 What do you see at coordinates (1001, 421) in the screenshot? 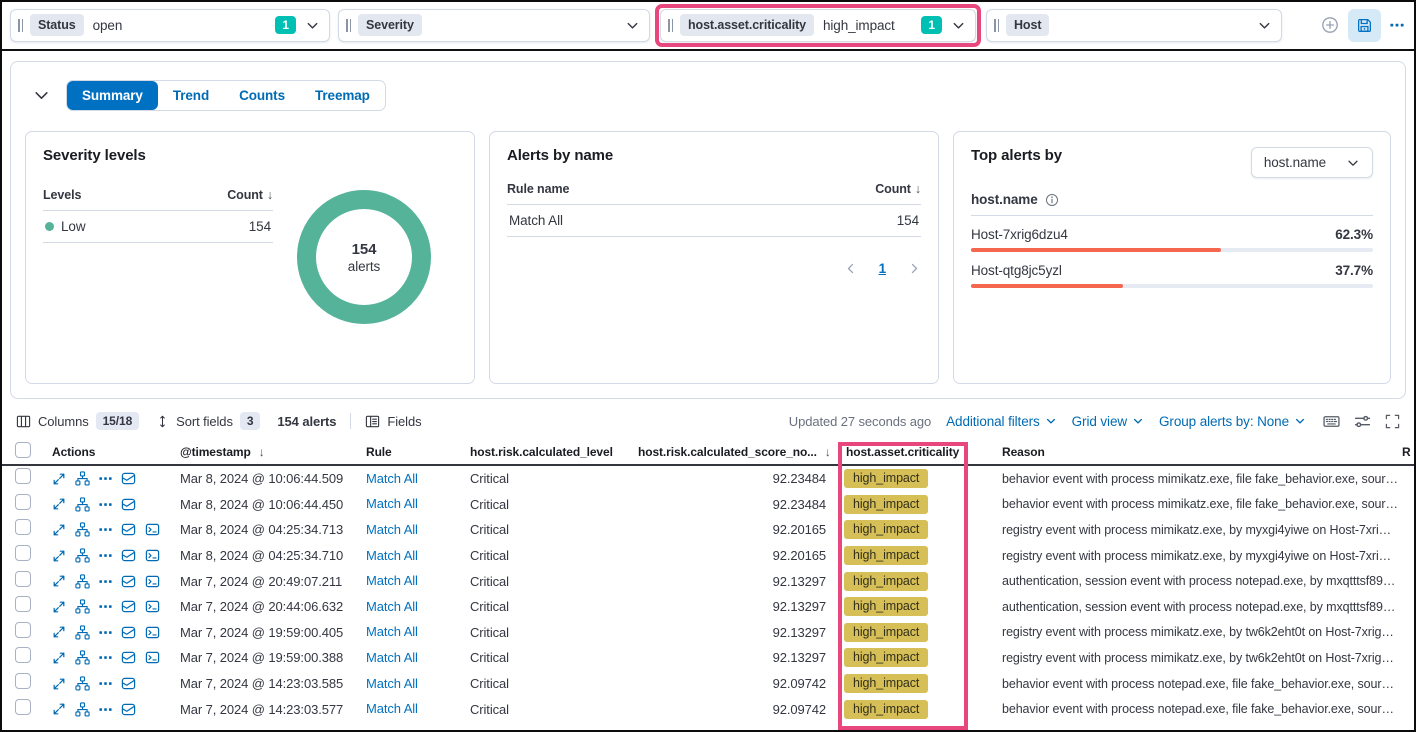
I see `additional-filters-button: Additional filters` at bounding box center [1001, 421].